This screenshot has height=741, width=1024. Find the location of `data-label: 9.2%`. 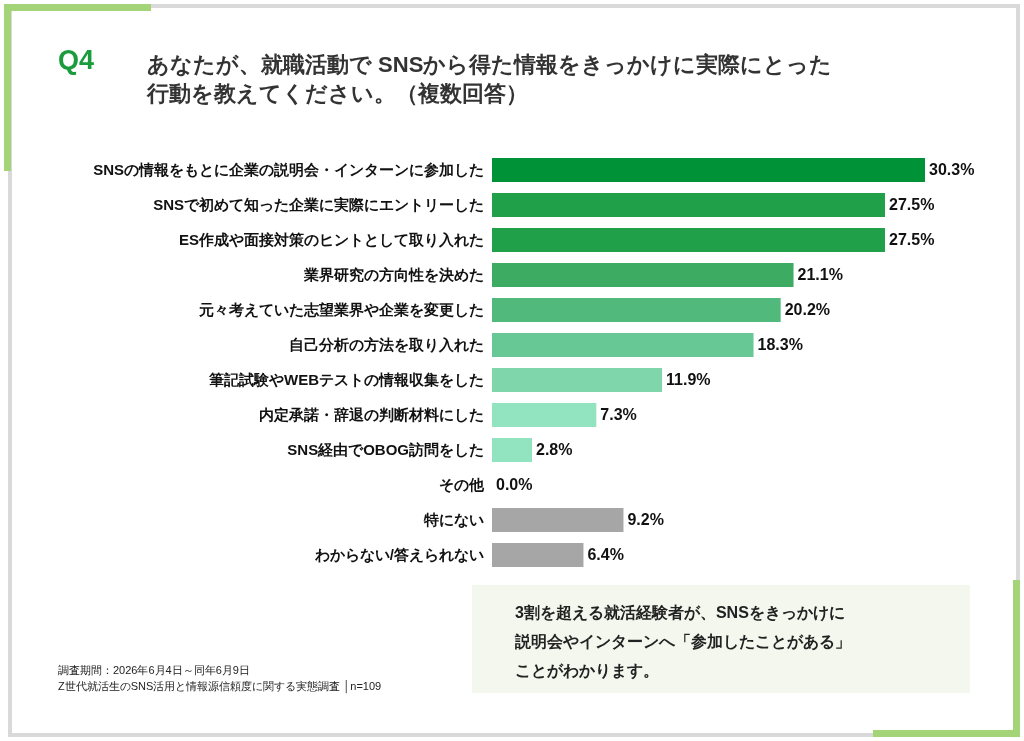

data-label: 9.2% is located at coordinates (645, 519).